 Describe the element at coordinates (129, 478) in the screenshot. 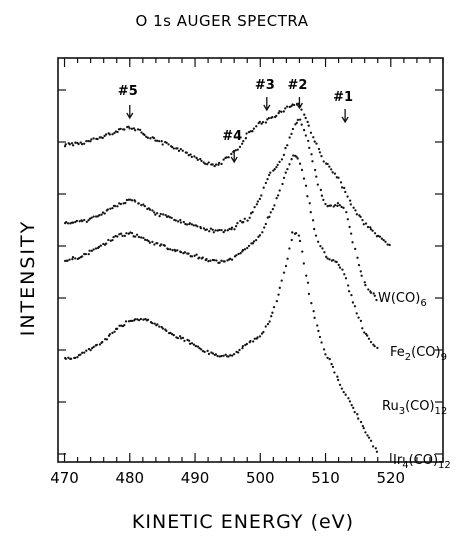

I see `x-tick-label: 480` at that location.